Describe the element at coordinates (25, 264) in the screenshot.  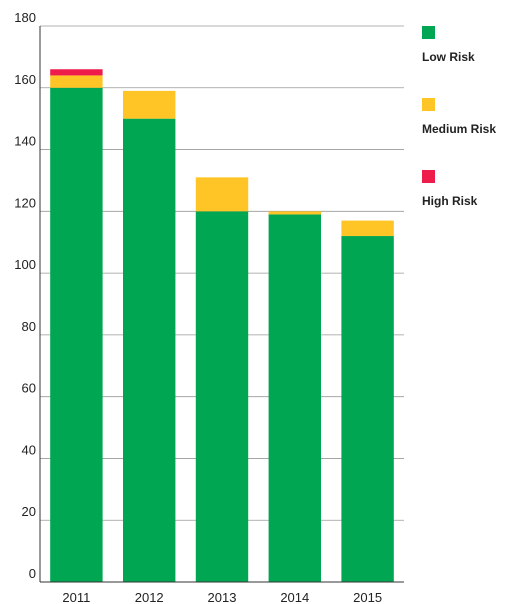
I see `y-tick-label: 100` at that location.